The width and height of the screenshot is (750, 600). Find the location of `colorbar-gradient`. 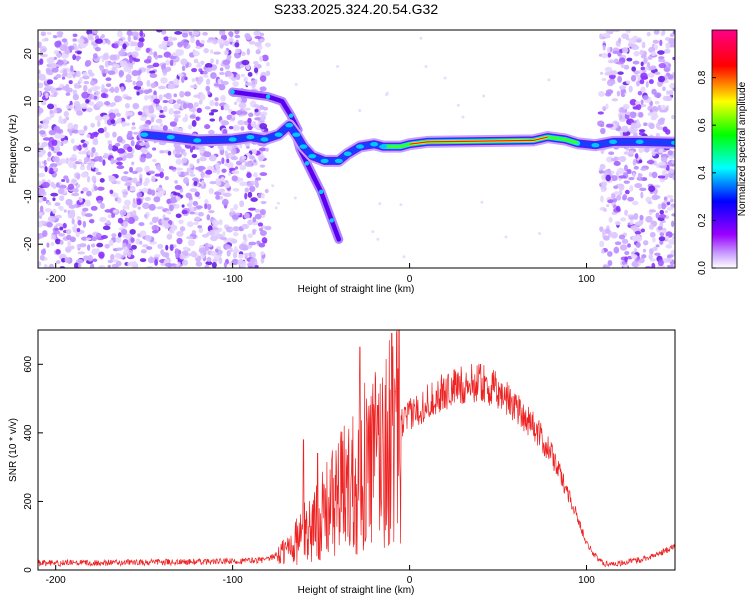

colorbar-gradient is located at coordinates (724, 149).